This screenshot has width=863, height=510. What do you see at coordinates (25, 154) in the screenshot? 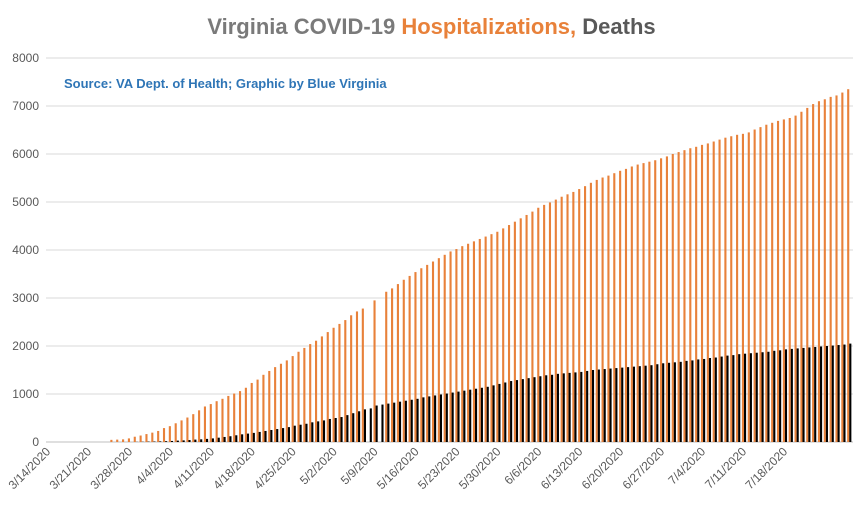
I see `y-tick-label: 6000` at bounding box center [25, 154].